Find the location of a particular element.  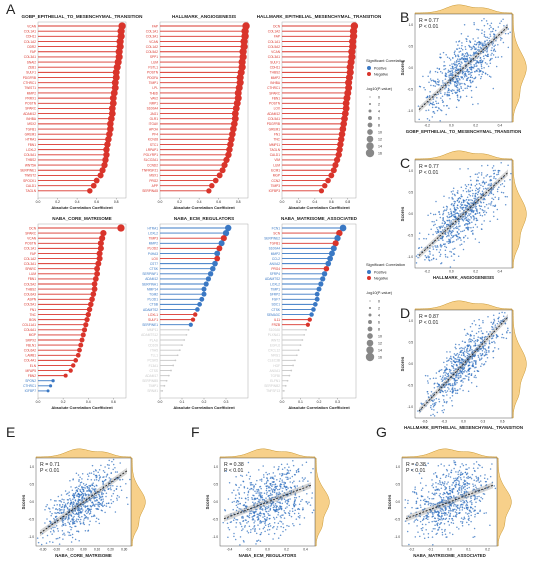

gene-label: THBS2 is located at coordinates (275, 73).